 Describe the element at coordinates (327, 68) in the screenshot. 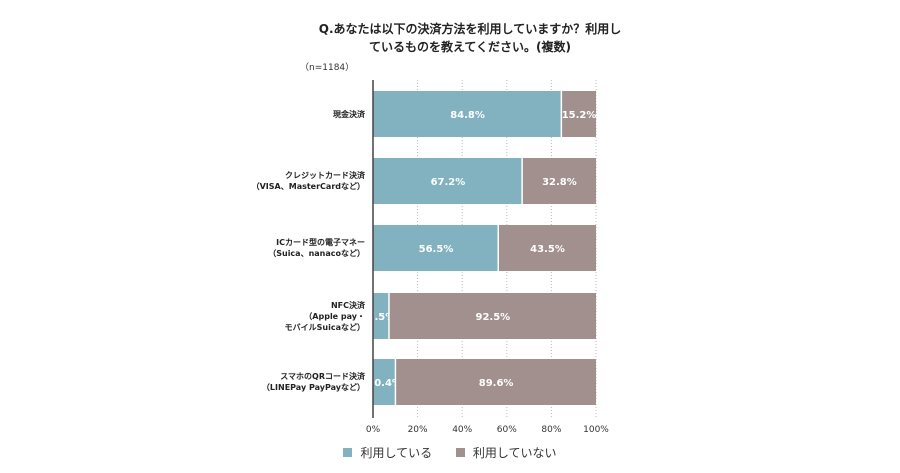

I see `sample-size-label: （n=1184）` at that location.